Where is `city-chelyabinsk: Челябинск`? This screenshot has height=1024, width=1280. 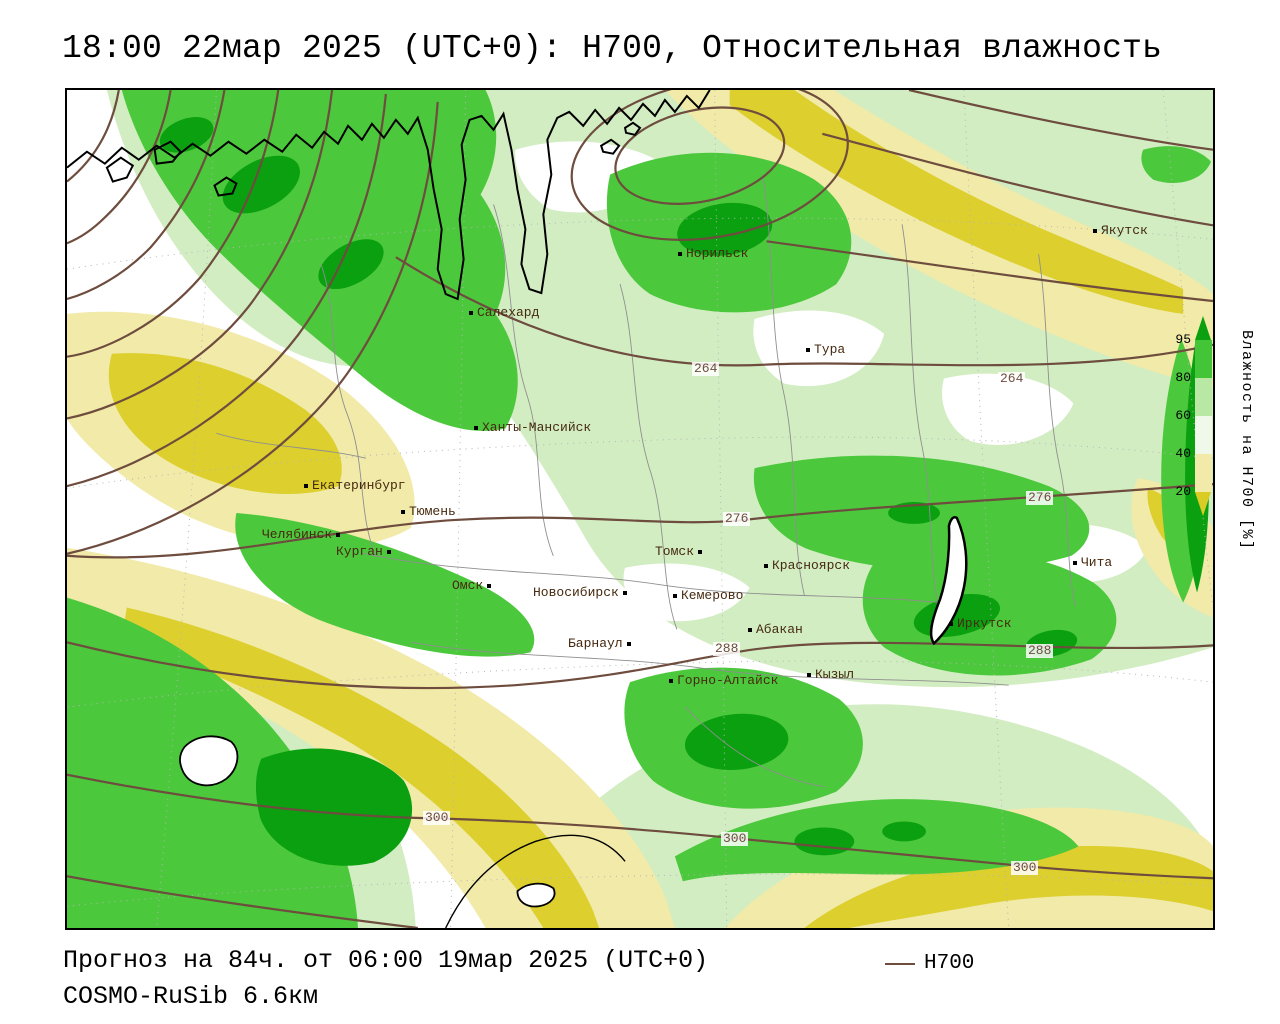
city-chelyabinsk: Челябинск is located at coordinates (301, 534).